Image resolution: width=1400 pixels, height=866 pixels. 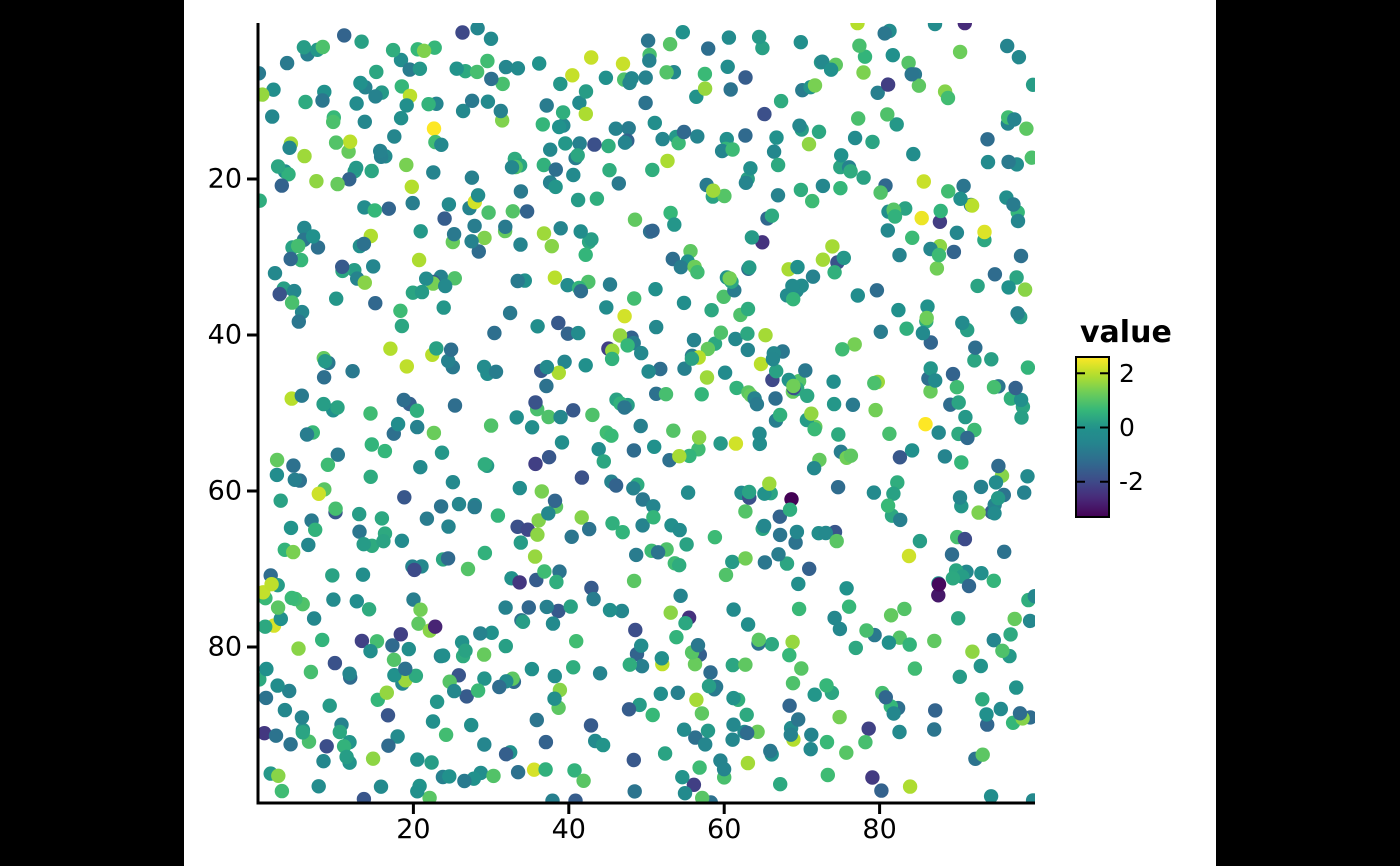 What do you see at coordinates (646, 824) in the screenshot?
I see `x-axis-ticks: 20 40 60 80` at bounding box center [646, 824].